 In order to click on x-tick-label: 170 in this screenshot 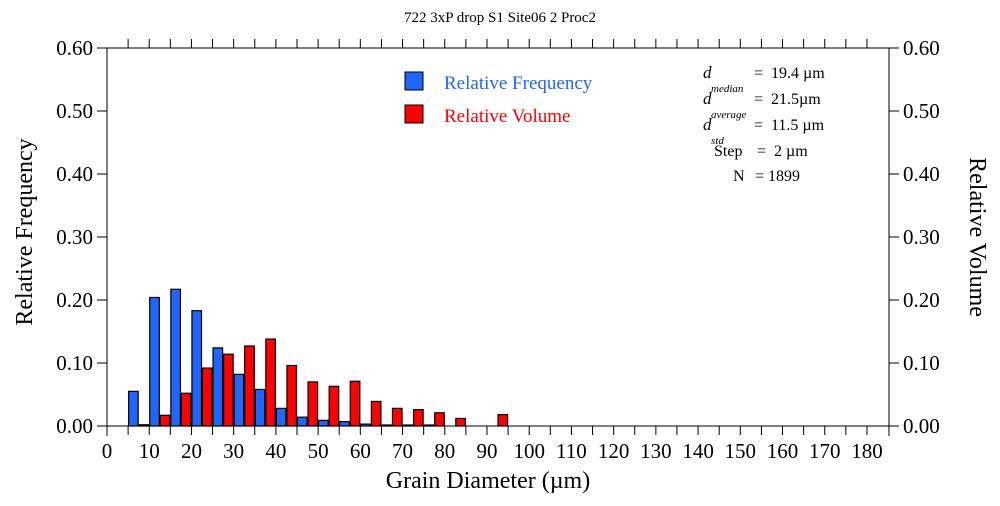, I will do `click(825, 451)`.